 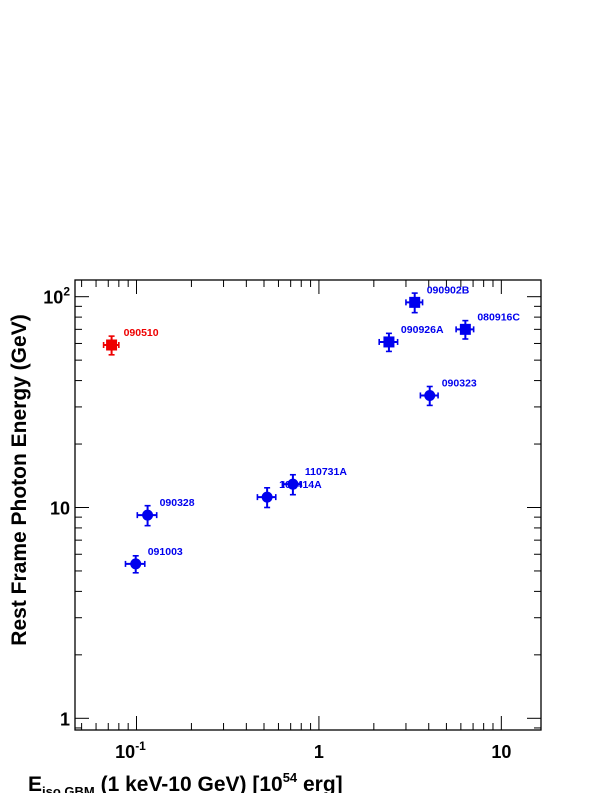 What do you see at coordinates (177, 503) in the screenshot?
I see `point-label: 090328` at bounding box center [177, 503].